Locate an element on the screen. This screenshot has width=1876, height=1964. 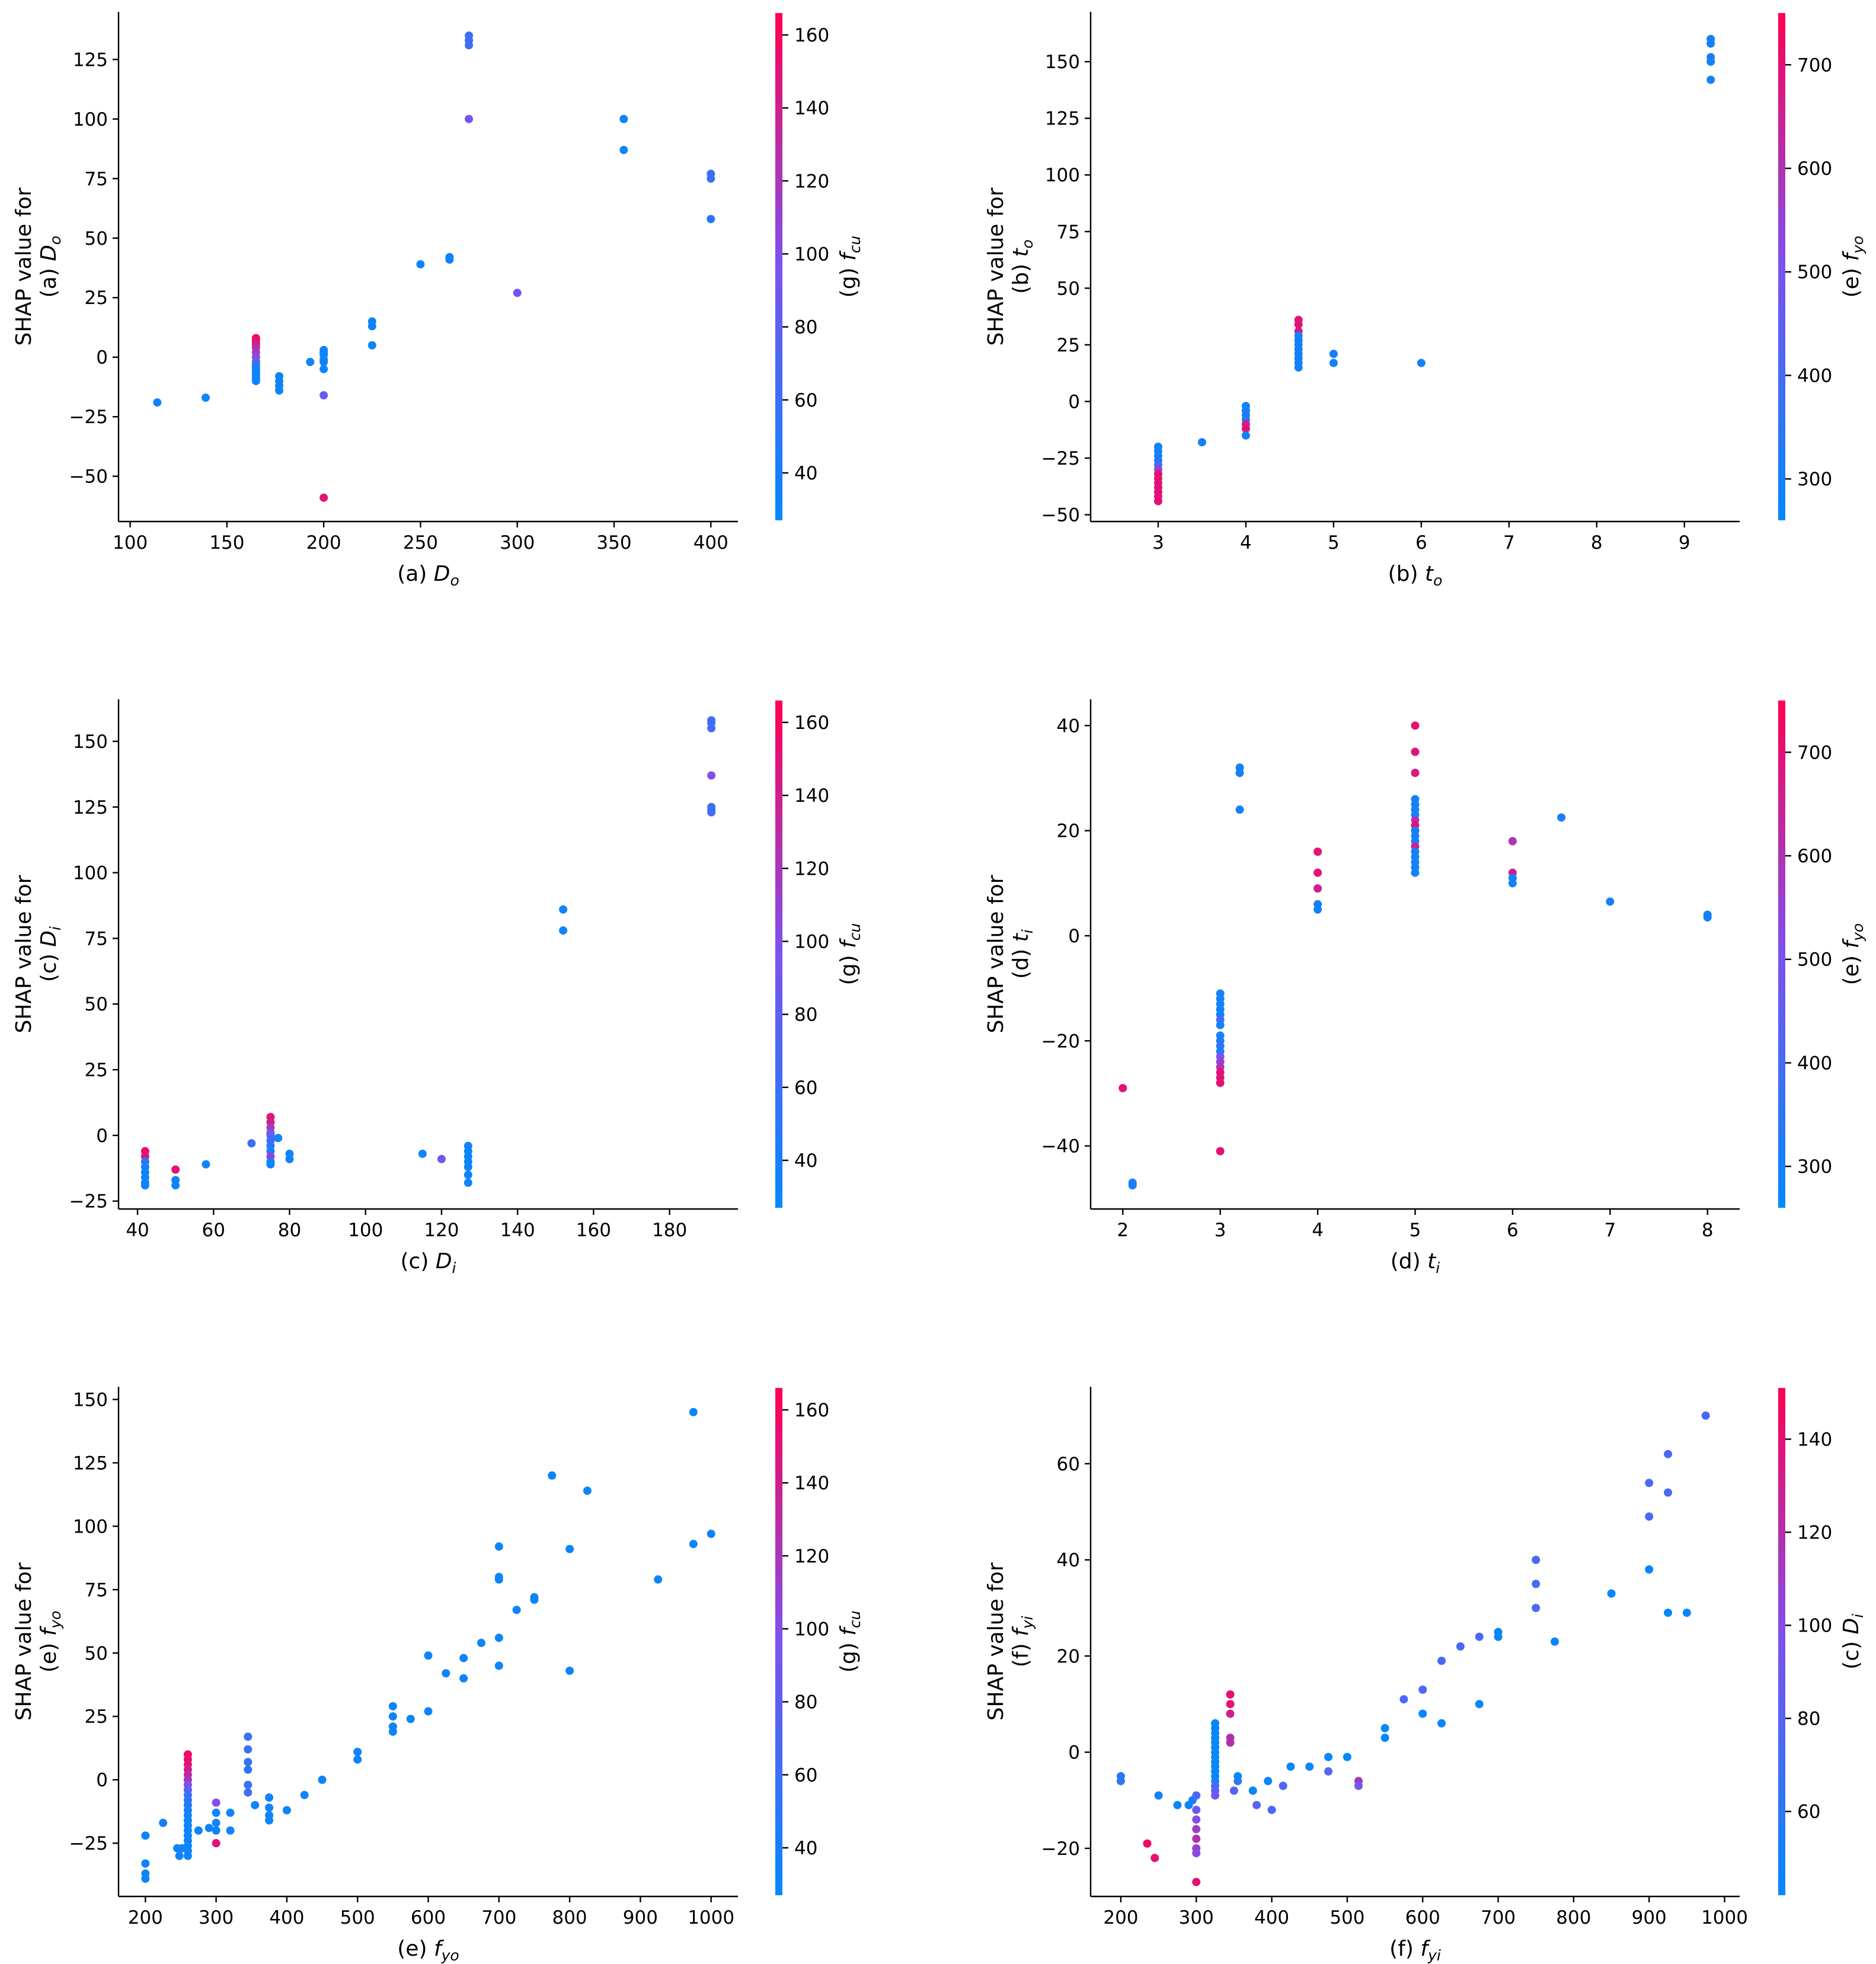
colorbar-tick-label: 400 is located at coordinates (1814, 1063).